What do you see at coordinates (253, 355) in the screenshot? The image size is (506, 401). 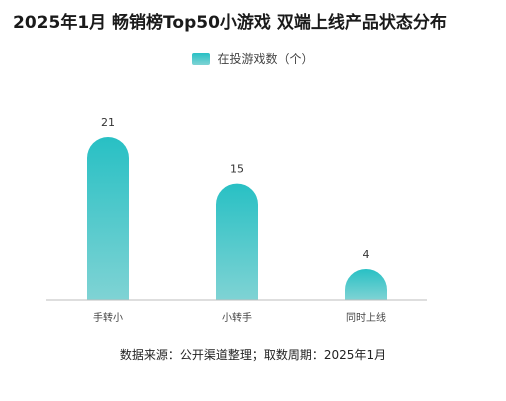 I see `data-source-note: 数据来源：公开渠道整理；取数周期：2025年1月` at bounding box center [253, 355].